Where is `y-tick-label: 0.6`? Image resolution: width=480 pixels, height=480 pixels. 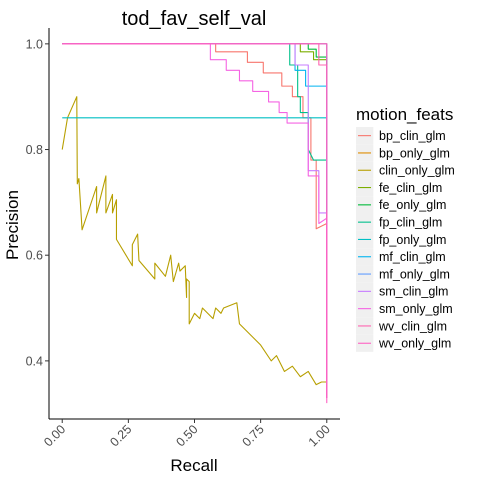
y-tick-label: 0.6 is located at coordinates (34, 256).